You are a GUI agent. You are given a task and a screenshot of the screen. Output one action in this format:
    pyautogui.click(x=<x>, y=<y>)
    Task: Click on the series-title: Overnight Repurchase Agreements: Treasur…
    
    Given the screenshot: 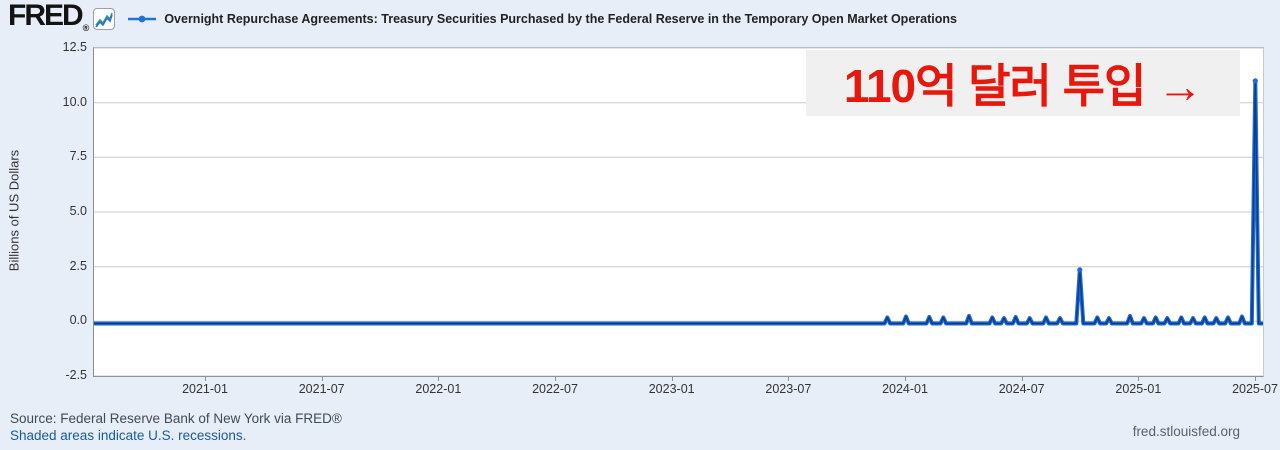 What is the action you would take?
    pyautogui.click(x=560, y=19)
    